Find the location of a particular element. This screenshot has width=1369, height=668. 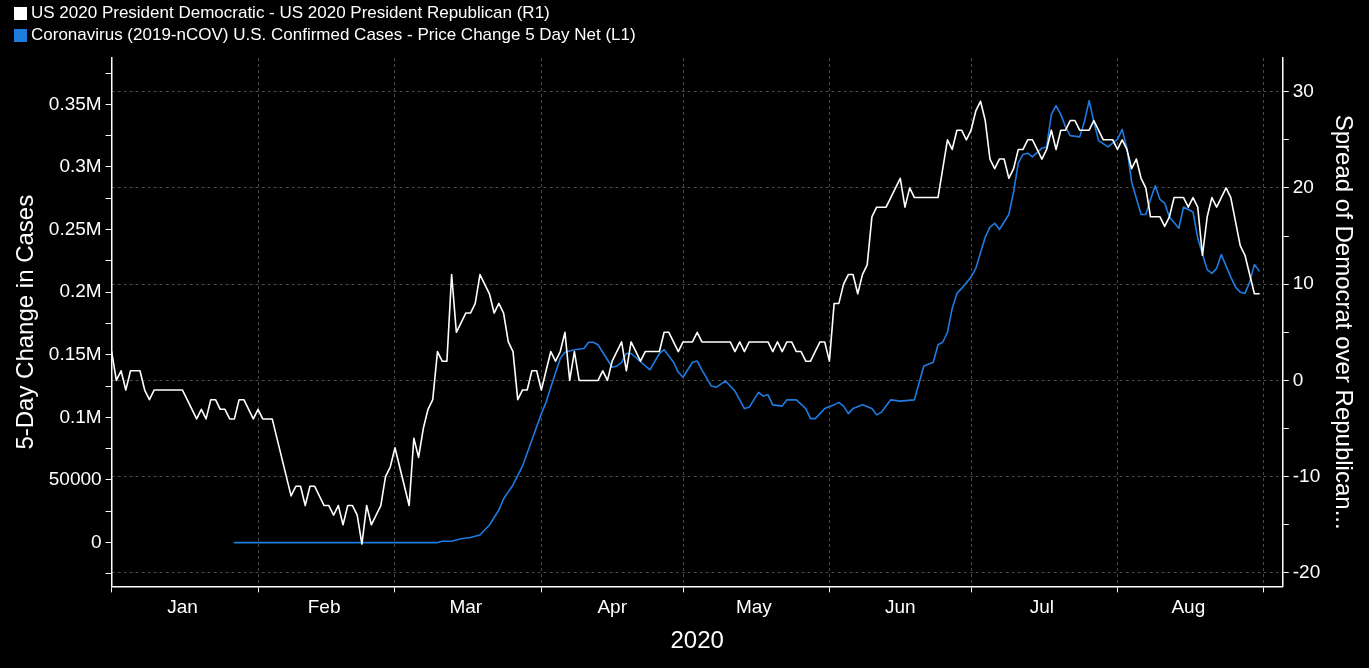

y2-tick-label: -20 is located at coordinates (1306, 572).